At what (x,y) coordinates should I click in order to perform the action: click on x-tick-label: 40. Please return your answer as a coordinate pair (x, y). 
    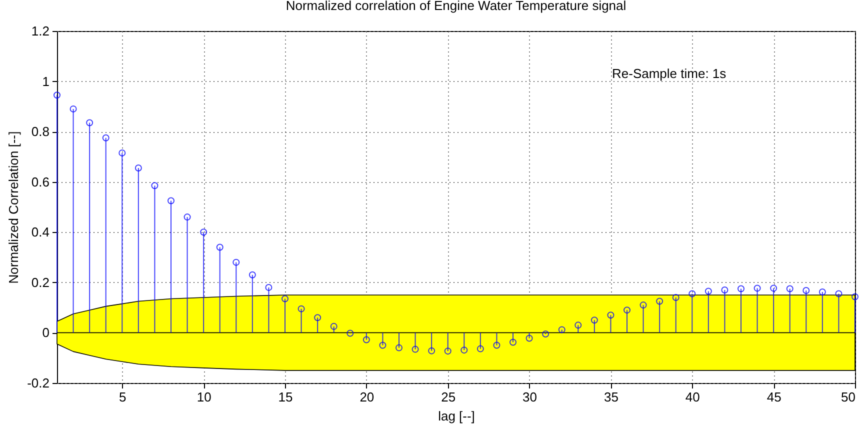
    Looking at the image, I should click on (692, 397).